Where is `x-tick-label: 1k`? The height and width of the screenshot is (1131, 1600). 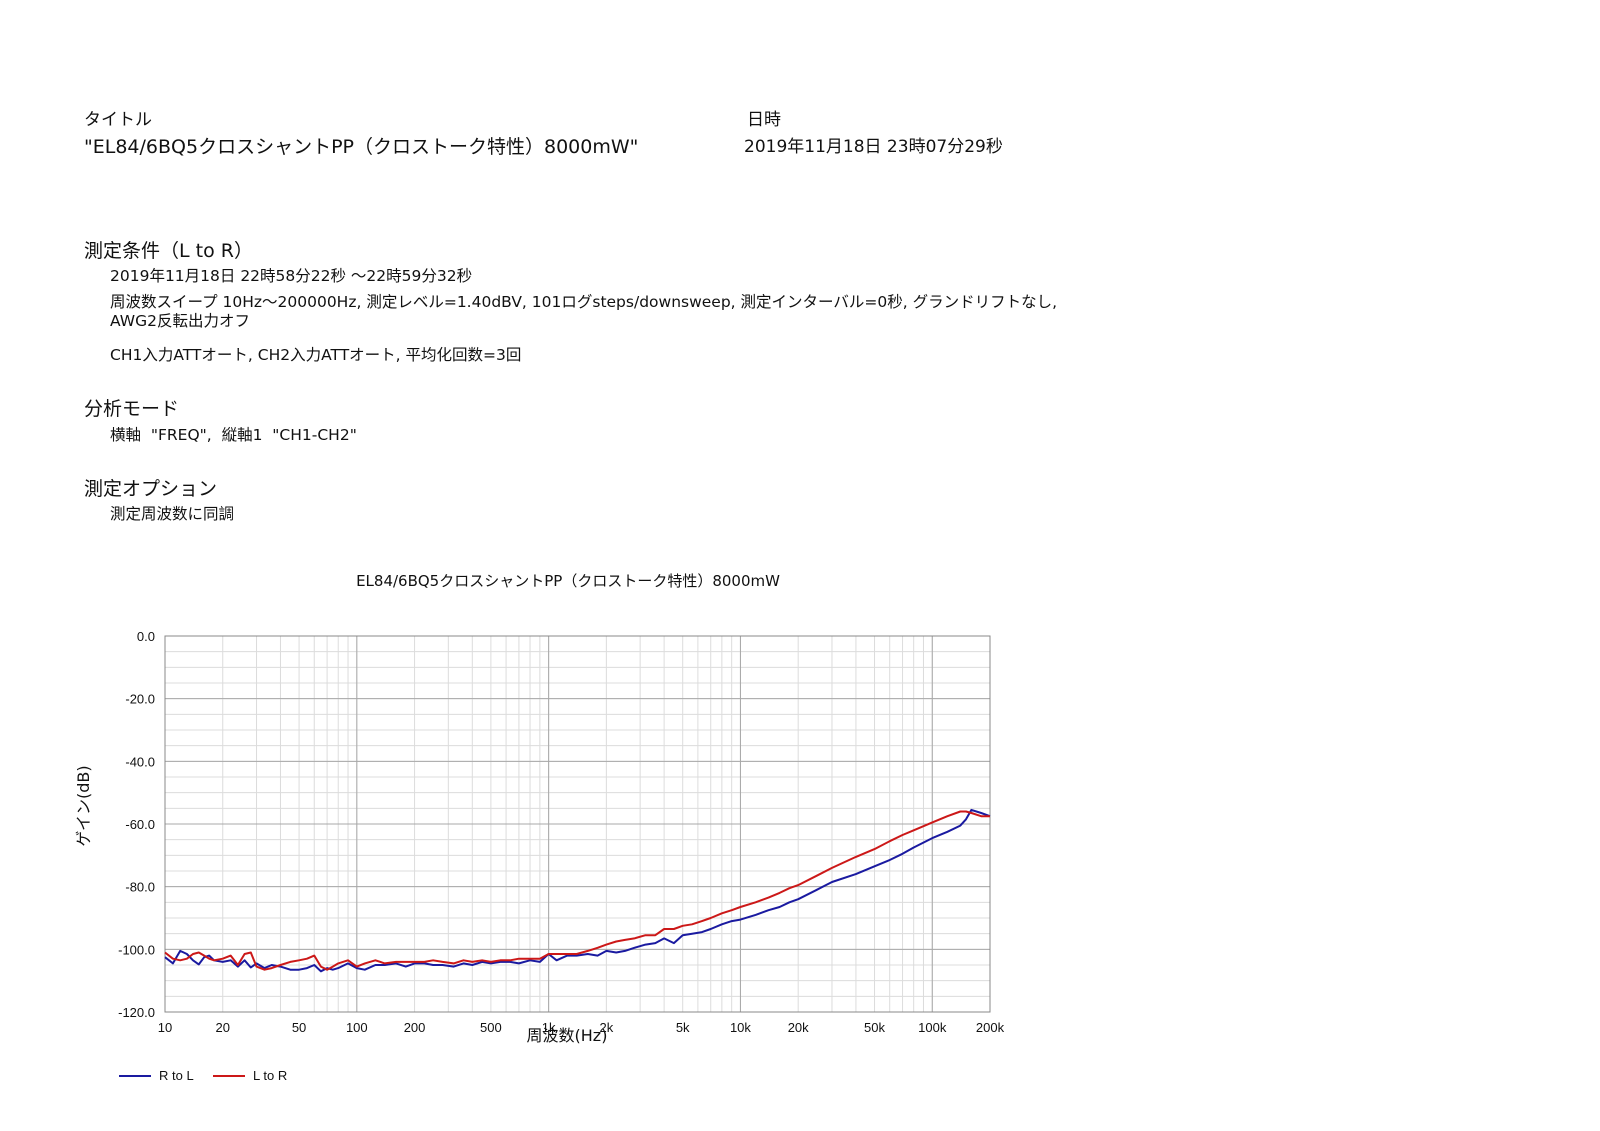 x-tick-label: 1k is located at coordinates (549, 1027).